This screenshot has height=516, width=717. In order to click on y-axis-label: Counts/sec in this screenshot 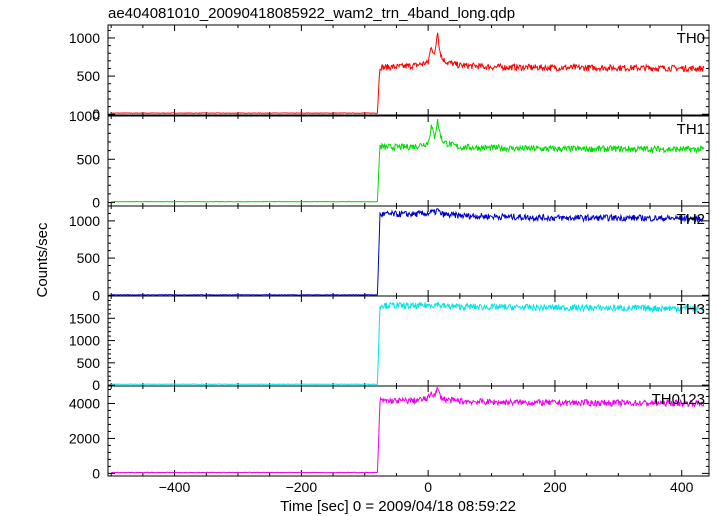, I will do `click(42, 260)`.